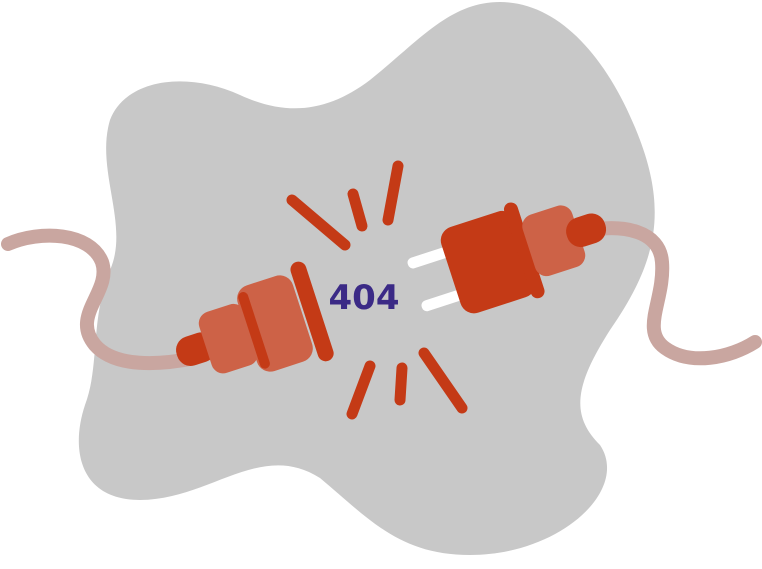 This screenshot has width=762, height=569. Describe the element at coordinates (101, 299) in the screenshot. I see `left-cable` at that location.